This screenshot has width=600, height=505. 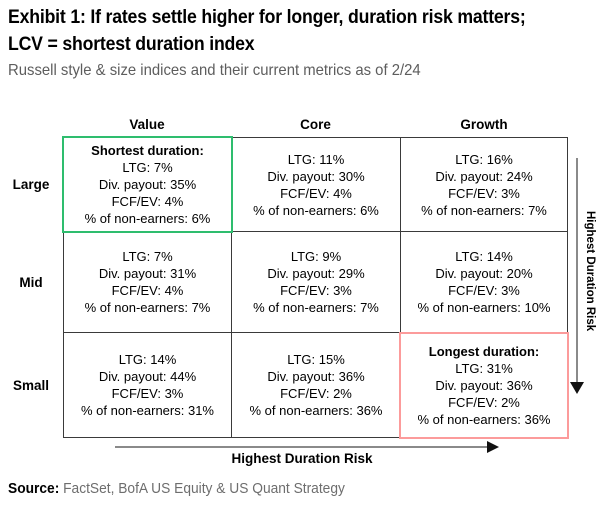 What do you see at coordinates (315, 124) in the screenshot?
I see `column-header-core: Core` at bounding box center [315, 124].